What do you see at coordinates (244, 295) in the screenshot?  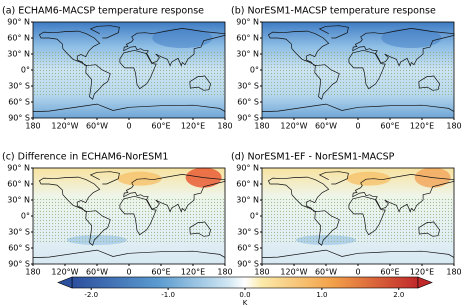 I see `colorbar-tick-label: 0.0` at bounding box center [244, 295].